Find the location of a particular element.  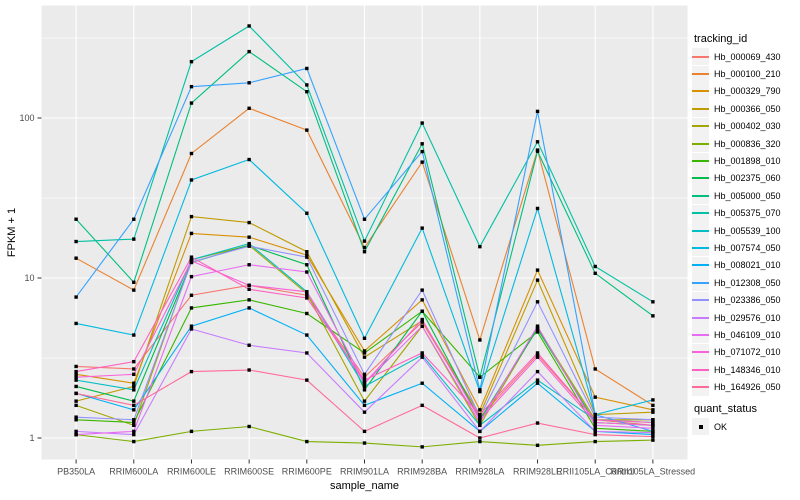

legend-item-label: Hb_071072_010 is located at coordinates (747, 352).